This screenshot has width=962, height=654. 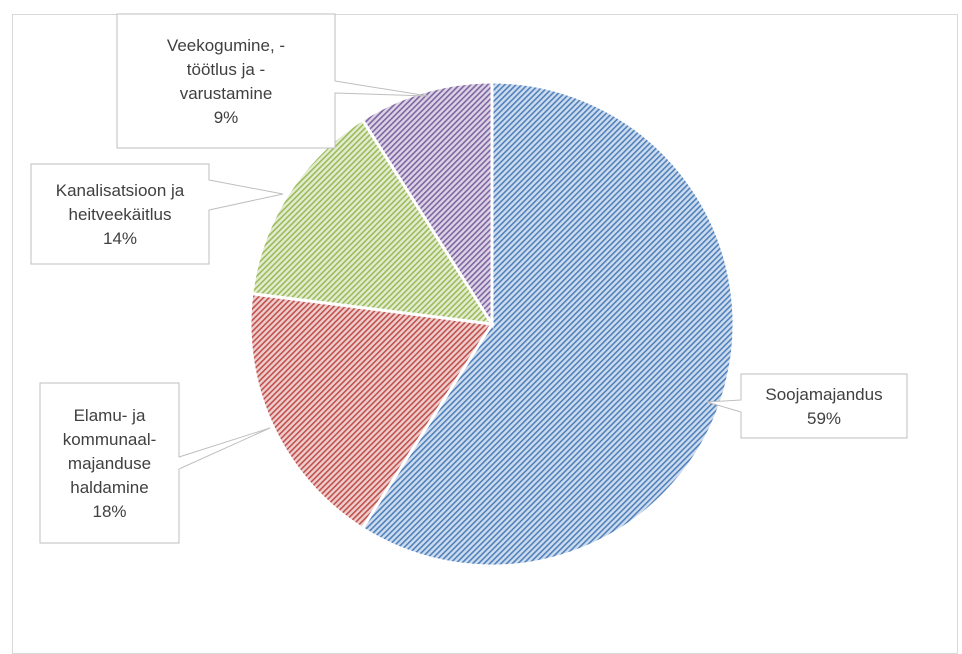 What do you see at coordinates (120, 238) in the screenshot?
I see `data-label-percent-kanalisatsioon: 14%` at bounding box center [120, 238].